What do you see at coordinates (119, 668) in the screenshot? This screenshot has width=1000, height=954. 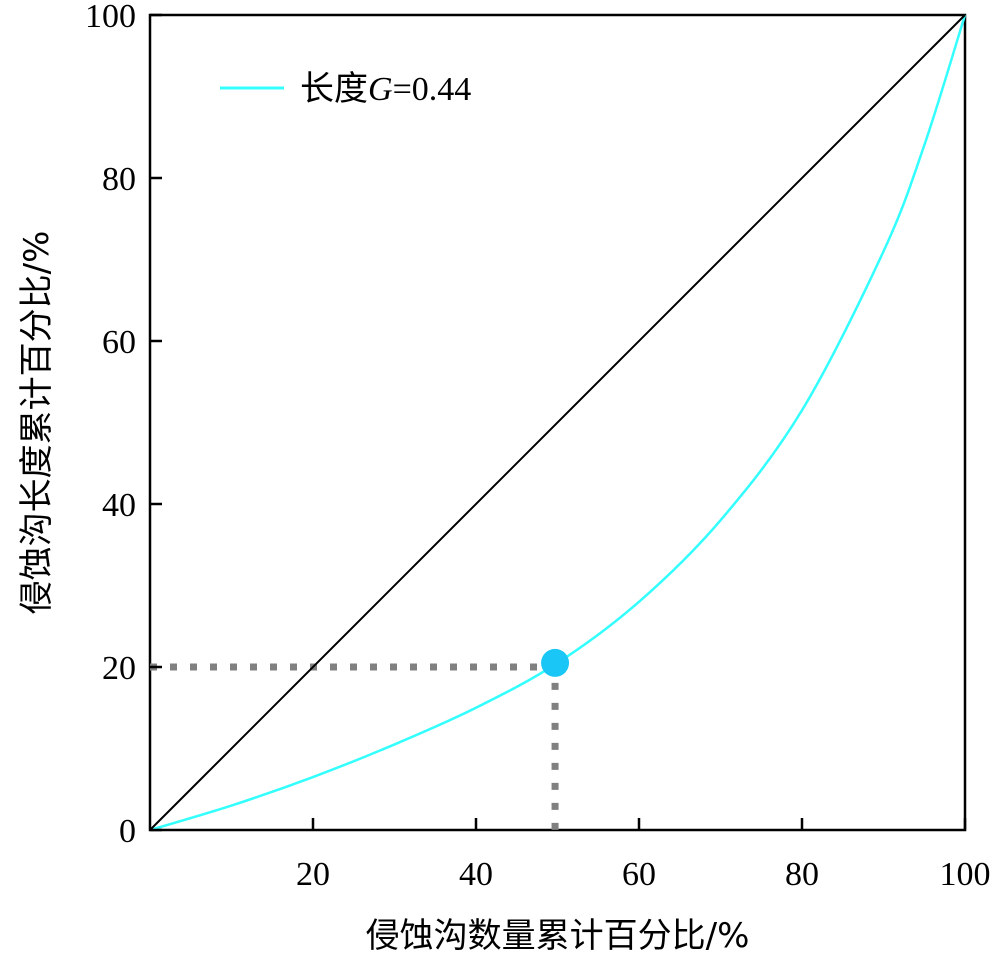 I see `y-tick-label: 20` at bounding box center [119, 668].